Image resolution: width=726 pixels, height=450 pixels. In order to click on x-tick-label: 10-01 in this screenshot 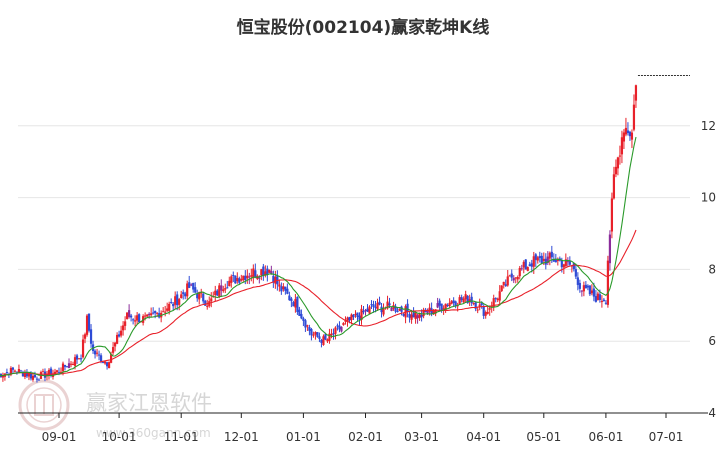, I will do `click(119, 437)`.